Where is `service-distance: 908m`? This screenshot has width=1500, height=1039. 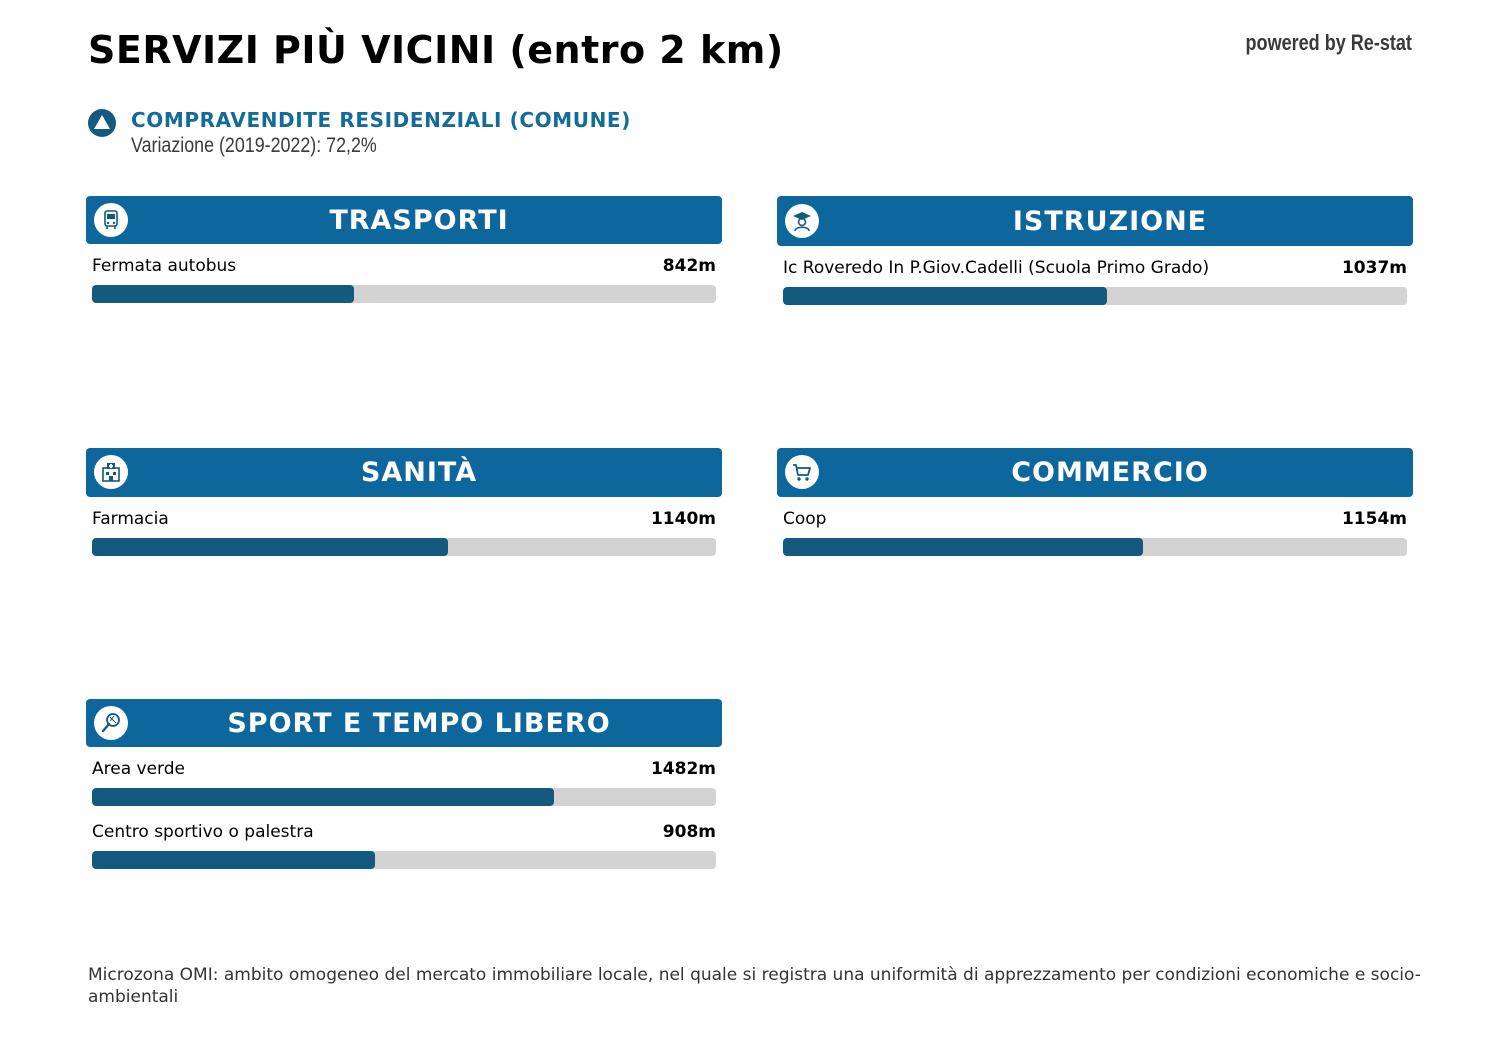 service-distance: 908m is located at coordinates (689, 832).